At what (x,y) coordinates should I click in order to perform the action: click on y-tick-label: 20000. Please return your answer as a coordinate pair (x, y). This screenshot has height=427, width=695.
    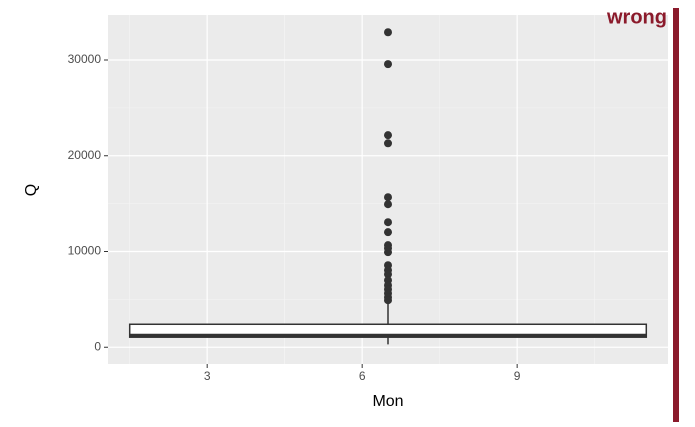
    Looking at the image, I should click on (85, 155).